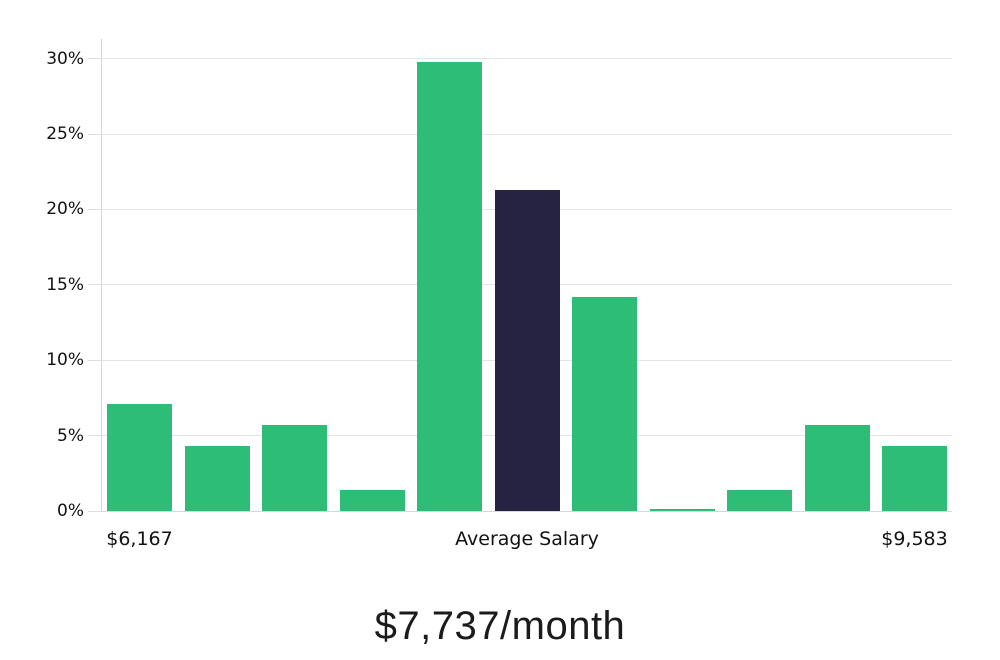 The height and width of the screenshot is (660, 1000). I want to click on gridline-30pct, so click(527, 59).